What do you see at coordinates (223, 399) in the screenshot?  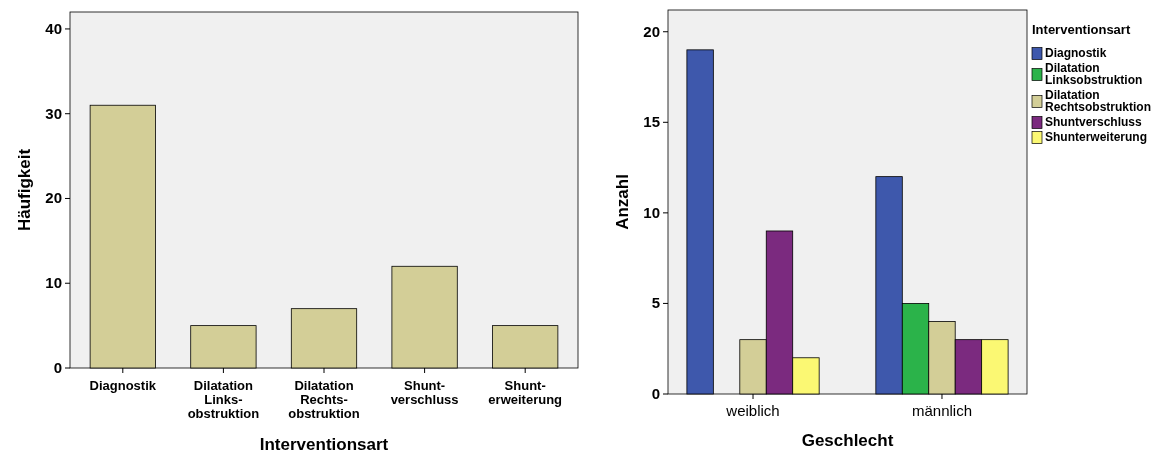 I see `x-tick-label: Dilatation Links- obstruktion` at bounding box center [223, 399].